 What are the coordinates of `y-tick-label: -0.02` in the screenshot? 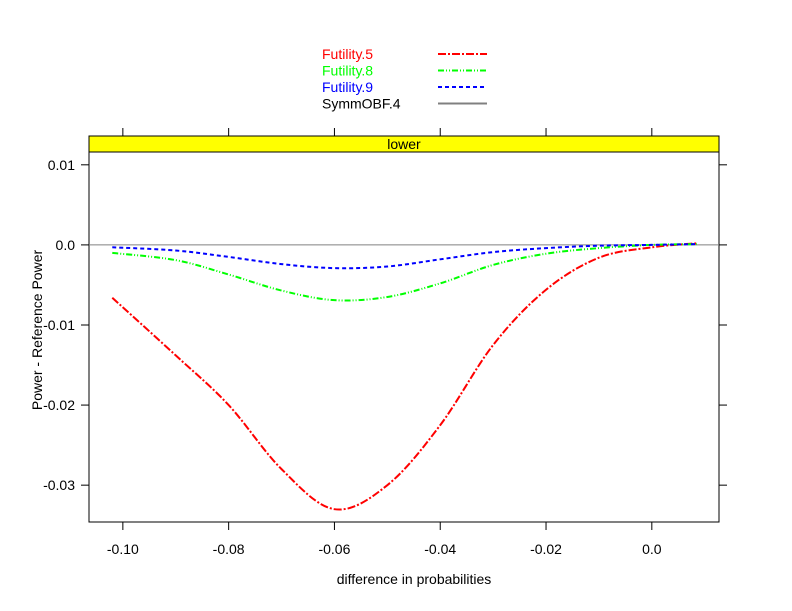 It's located at (59, 405).